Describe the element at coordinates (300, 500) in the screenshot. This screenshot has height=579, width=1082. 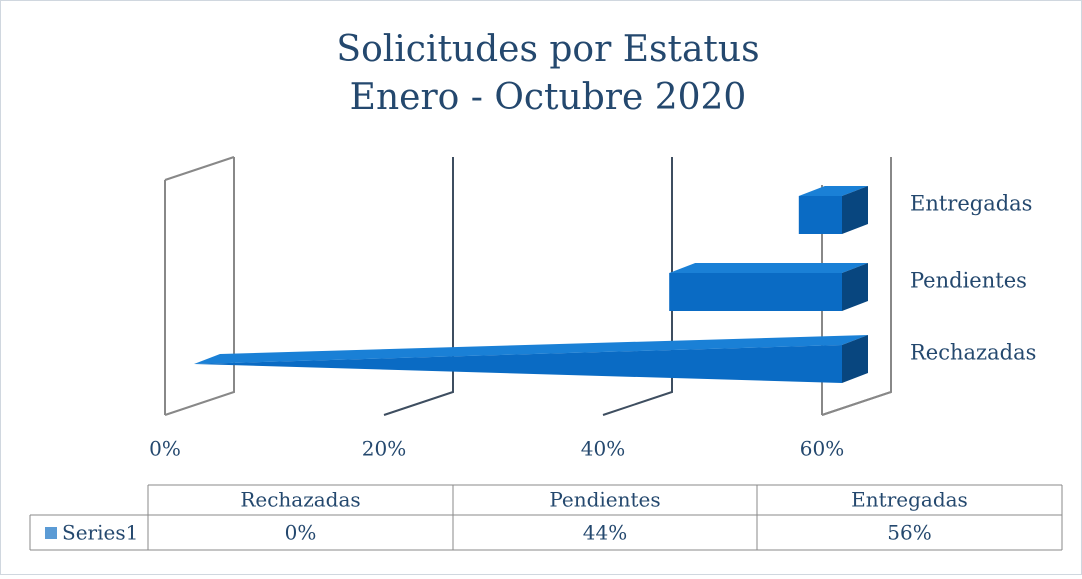
I see `table-header: Rechazadas` at that location.